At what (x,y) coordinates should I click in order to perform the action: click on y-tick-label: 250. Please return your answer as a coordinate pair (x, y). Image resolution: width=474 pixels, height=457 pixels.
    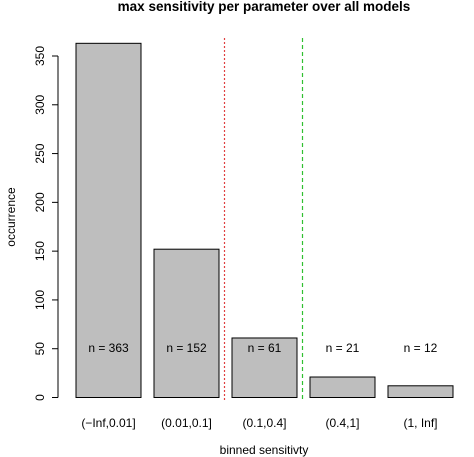
    Looking at the image, I should click on (40, 153).